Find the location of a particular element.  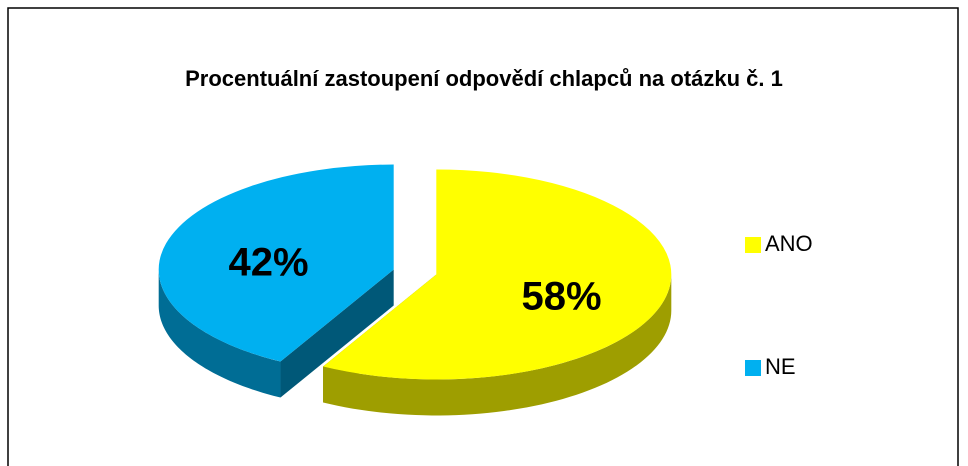

pie-slice is located at coordinates (276, 263).